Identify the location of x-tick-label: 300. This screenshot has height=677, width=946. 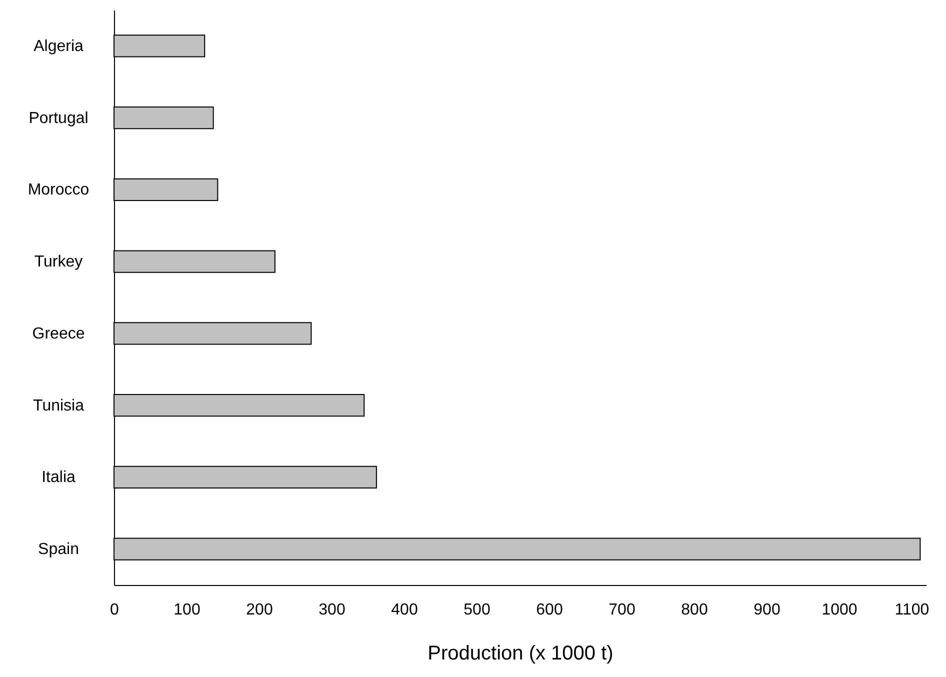
(332, 610).